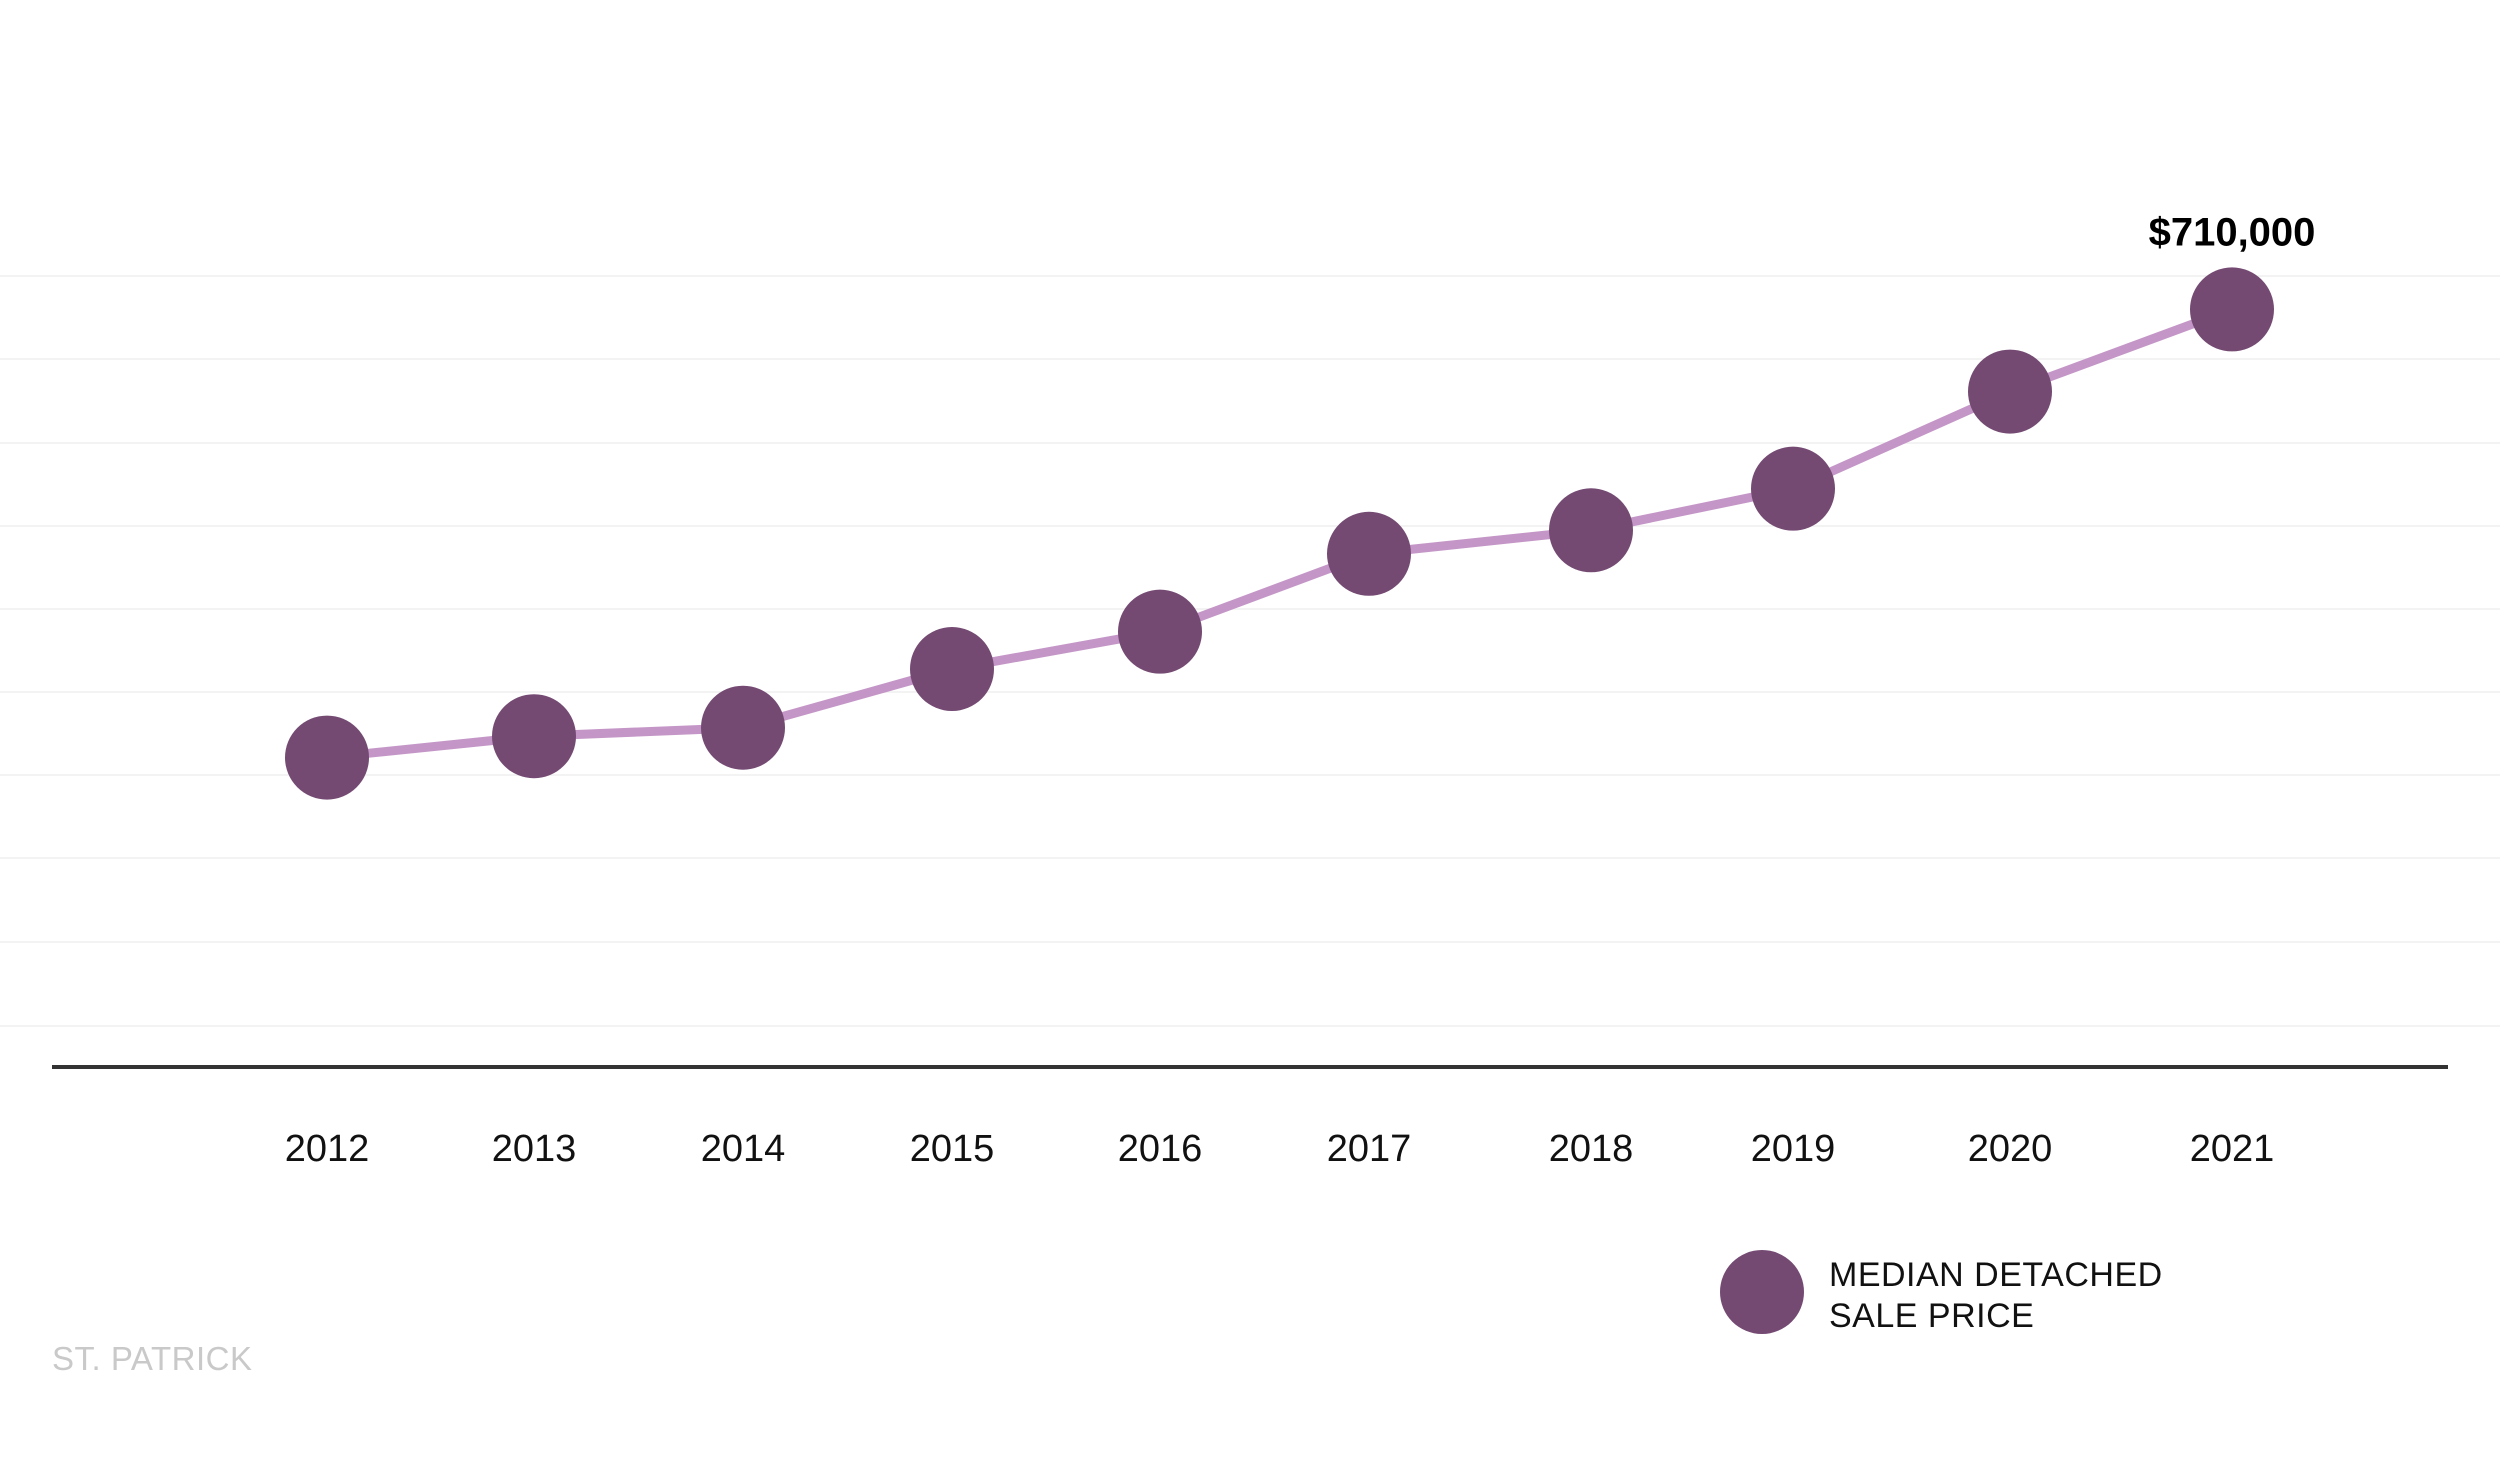 The height and width of the screenshot is (1459, 2500). I want to click on data-point-2020, so click(2010, 391).